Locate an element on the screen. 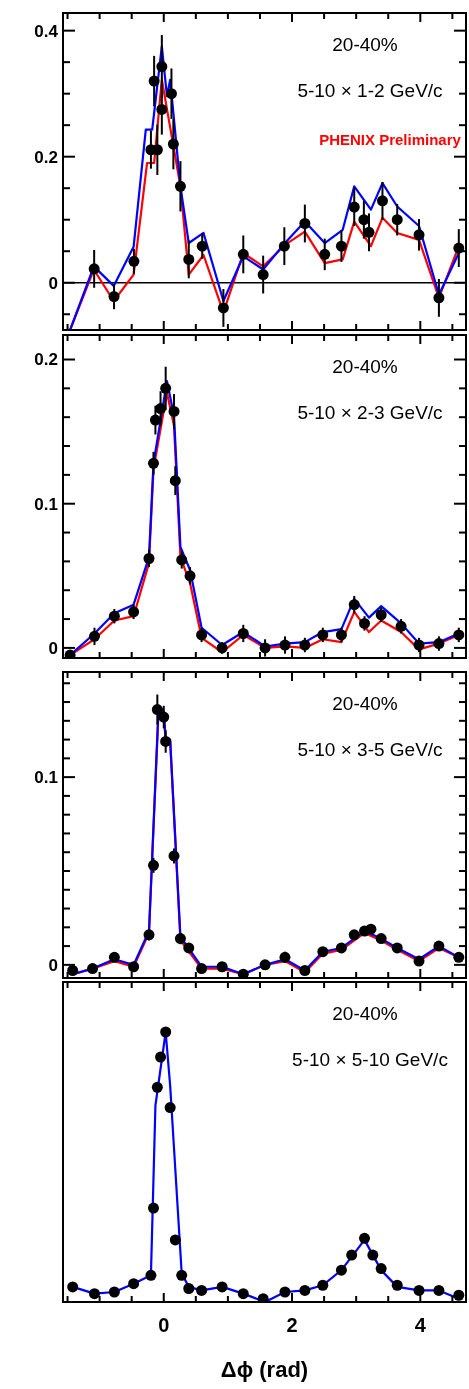 This screenshot has width=469, height=1389. annotation: 5-10 × 5-10 GeV/c is located at coordinates (370, 1059).